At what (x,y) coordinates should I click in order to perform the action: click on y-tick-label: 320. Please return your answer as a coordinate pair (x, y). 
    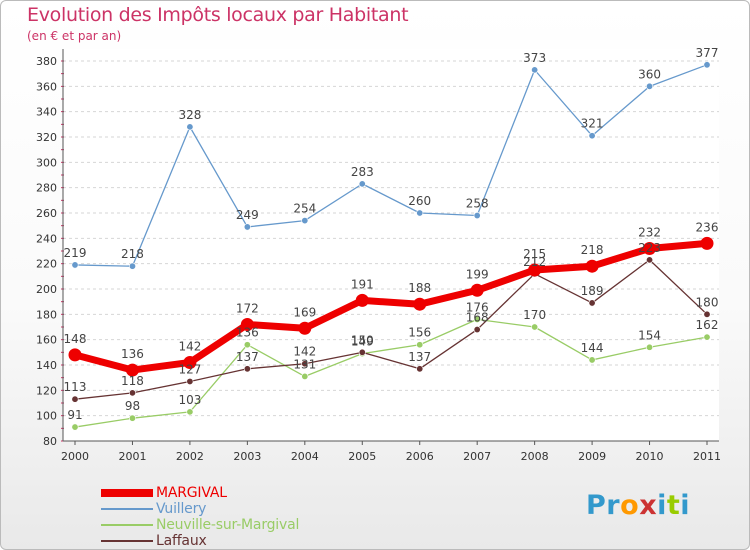
    Looking at the image, I should click on (46, 137).